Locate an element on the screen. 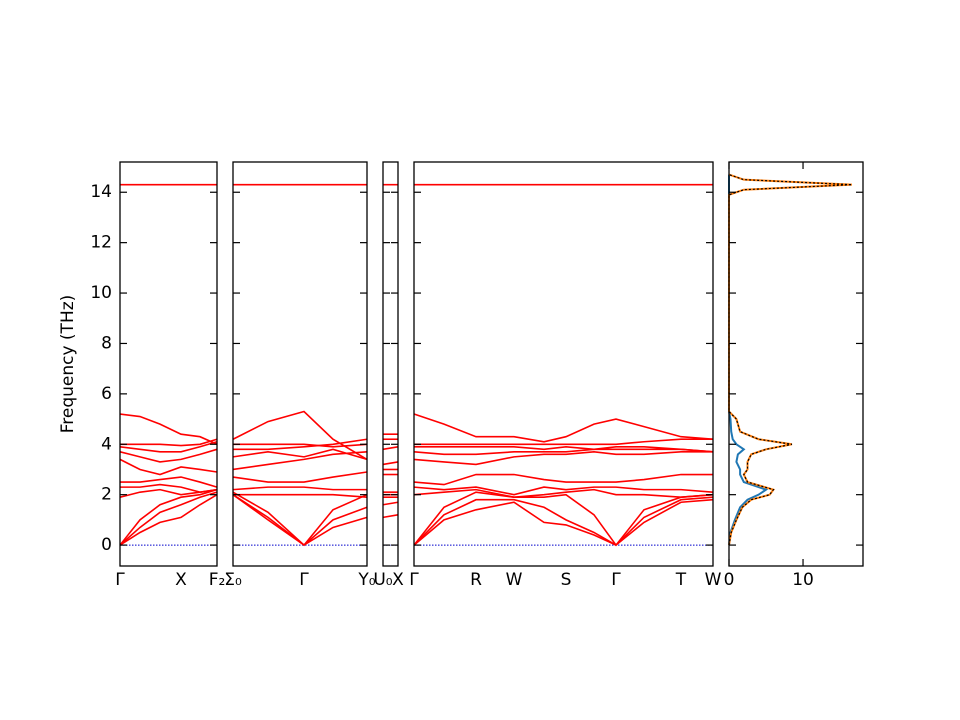 This screenshot has height=720, width=960. x-tick-label: T is located at coordinates (681, 580).